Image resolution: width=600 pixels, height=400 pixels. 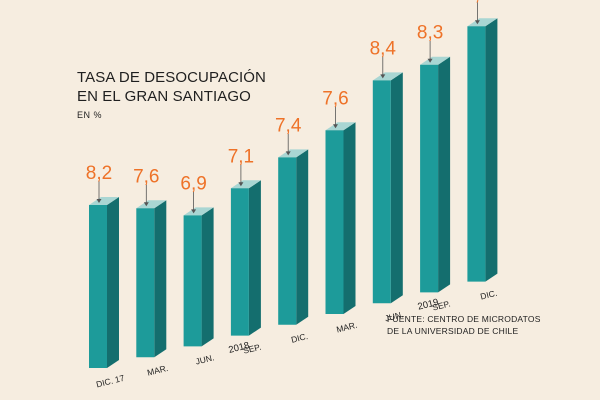 What do you see at coordinates (238, 348) in the screenshot?
I see `year-label: 2018` at bounding box center [238, 348].